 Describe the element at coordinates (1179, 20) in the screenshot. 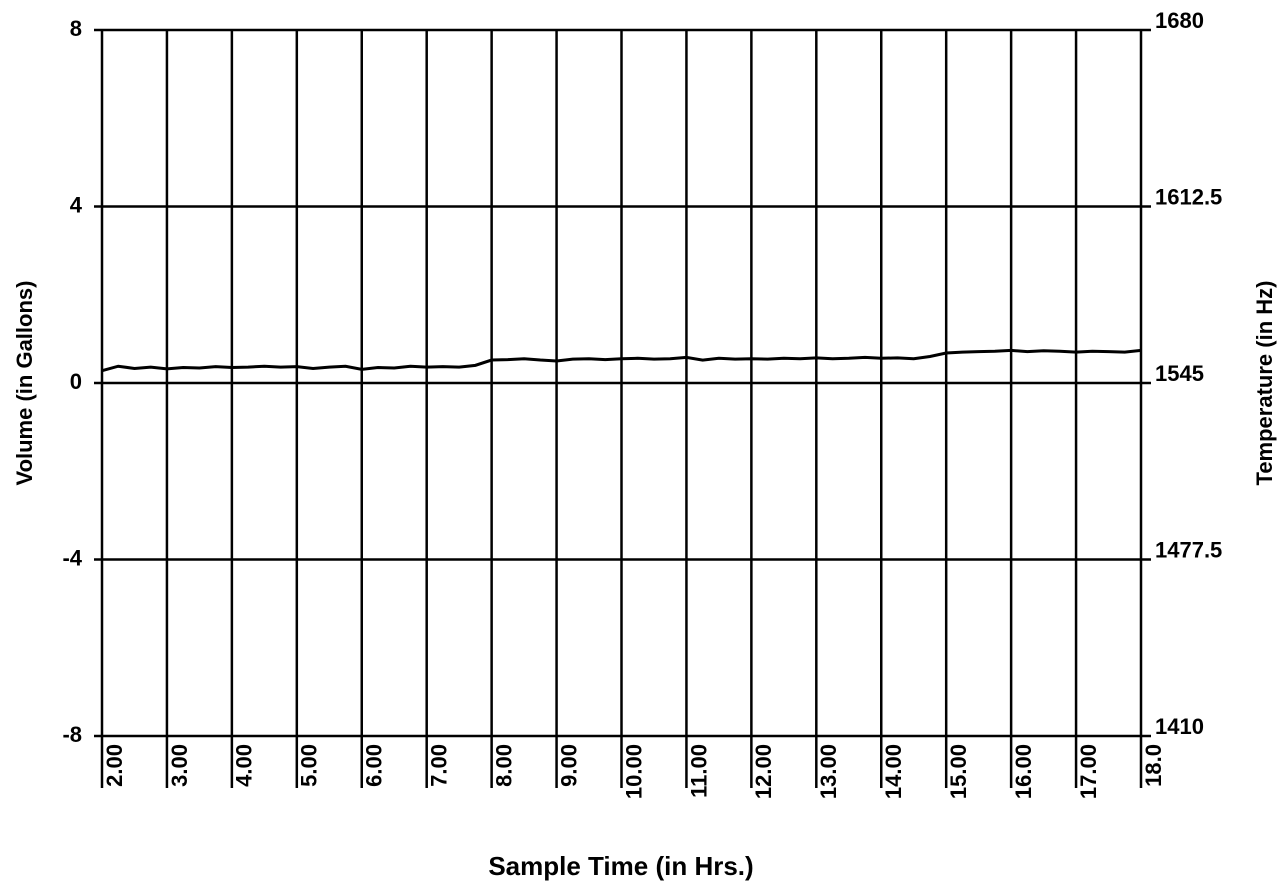

I see `y2-tick-label: 1680` at that location.